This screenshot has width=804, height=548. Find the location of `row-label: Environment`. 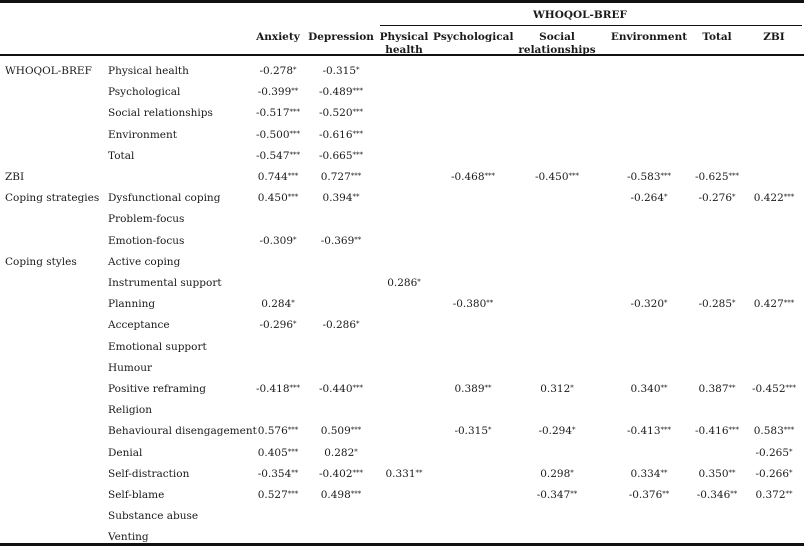

row-label: Environment is located at coordinates (142, 134).